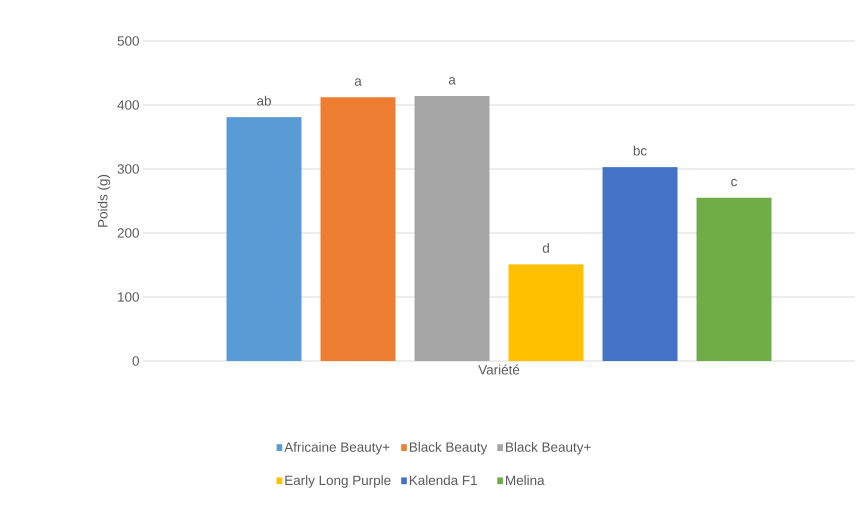 This screenshot has width=866, height=527. Describe the element at coordinates (449, 448) in the screenshot. I see `legend-label: Black Beauty` at that location.